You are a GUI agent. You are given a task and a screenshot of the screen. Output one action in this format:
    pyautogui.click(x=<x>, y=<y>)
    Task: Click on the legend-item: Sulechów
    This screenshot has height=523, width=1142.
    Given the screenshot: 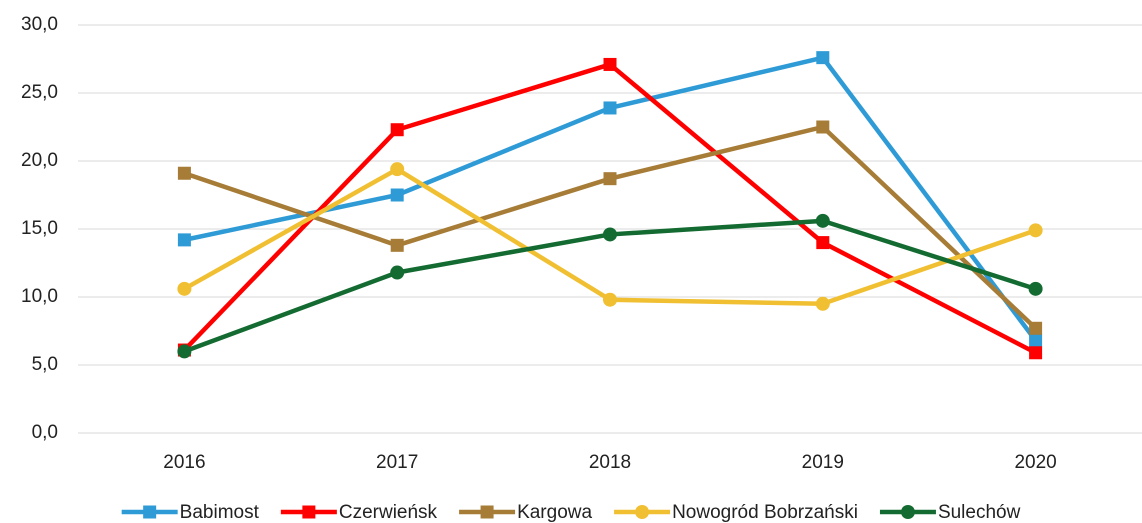 What is the action you would take?
    pyautogui.click(x=950, y=512)
    